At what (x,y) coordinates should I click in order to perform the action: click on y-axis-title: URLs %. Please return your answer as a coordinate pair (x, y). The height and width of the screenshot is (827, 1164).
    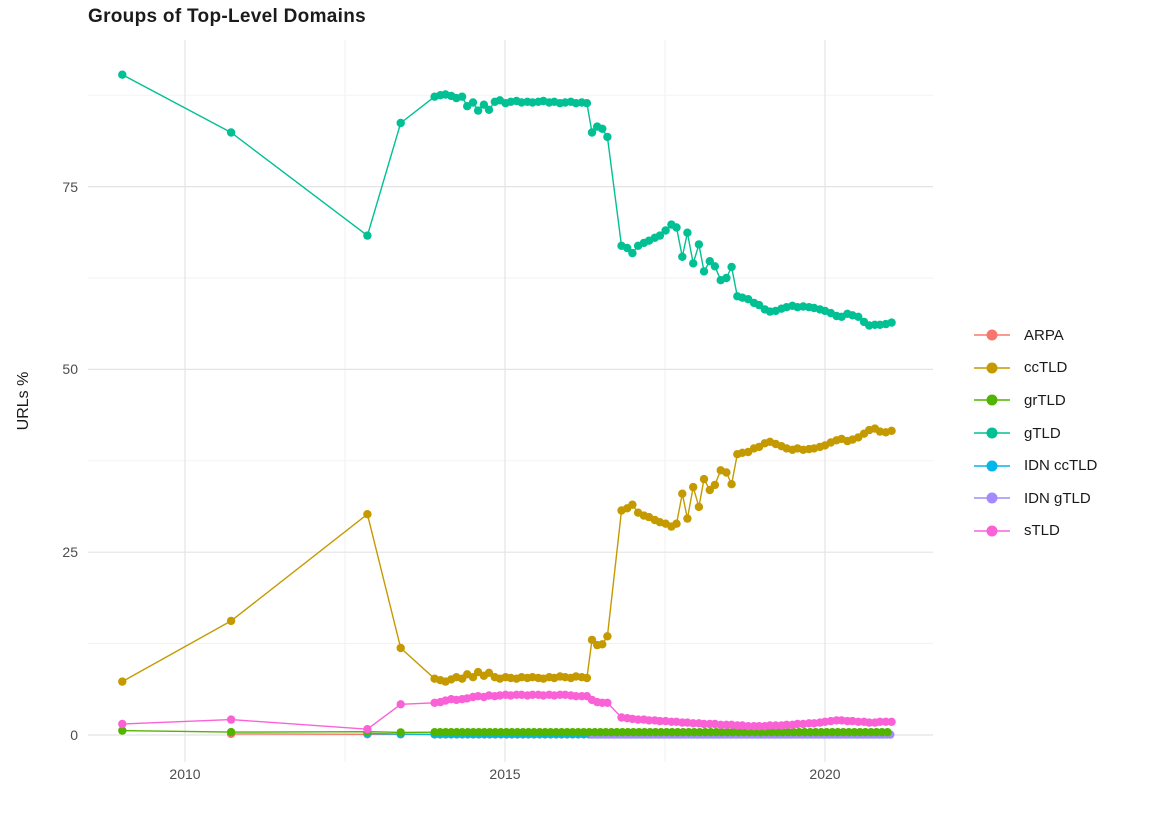
    Looking at the image, I should click on (23, 401).